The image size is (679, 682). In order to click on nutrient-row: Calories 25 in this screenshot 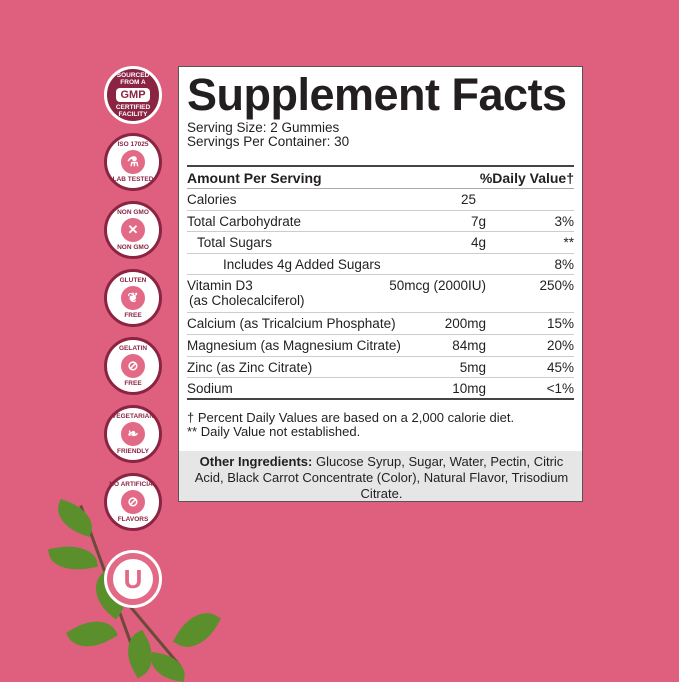, I will do `click(380, 200)`.